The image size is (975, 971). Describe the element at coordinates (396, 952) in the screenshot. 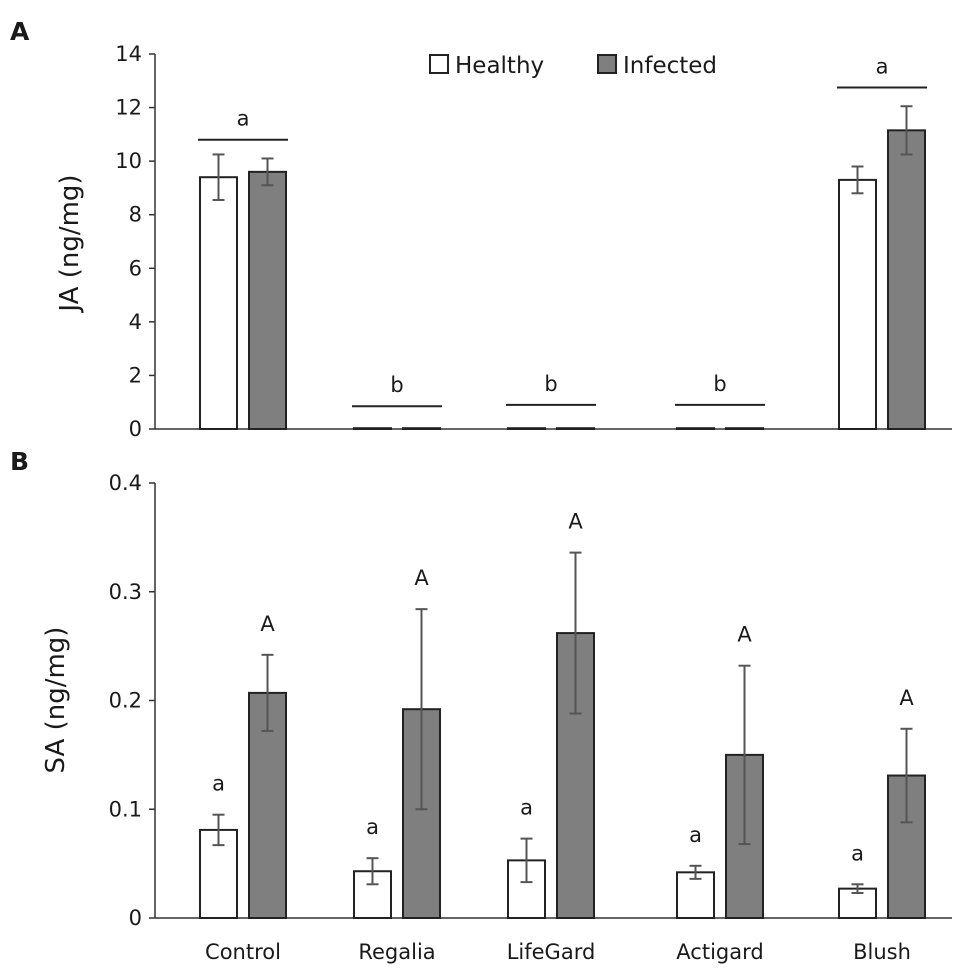

I see `x-tick-label: Regalia` at that location.